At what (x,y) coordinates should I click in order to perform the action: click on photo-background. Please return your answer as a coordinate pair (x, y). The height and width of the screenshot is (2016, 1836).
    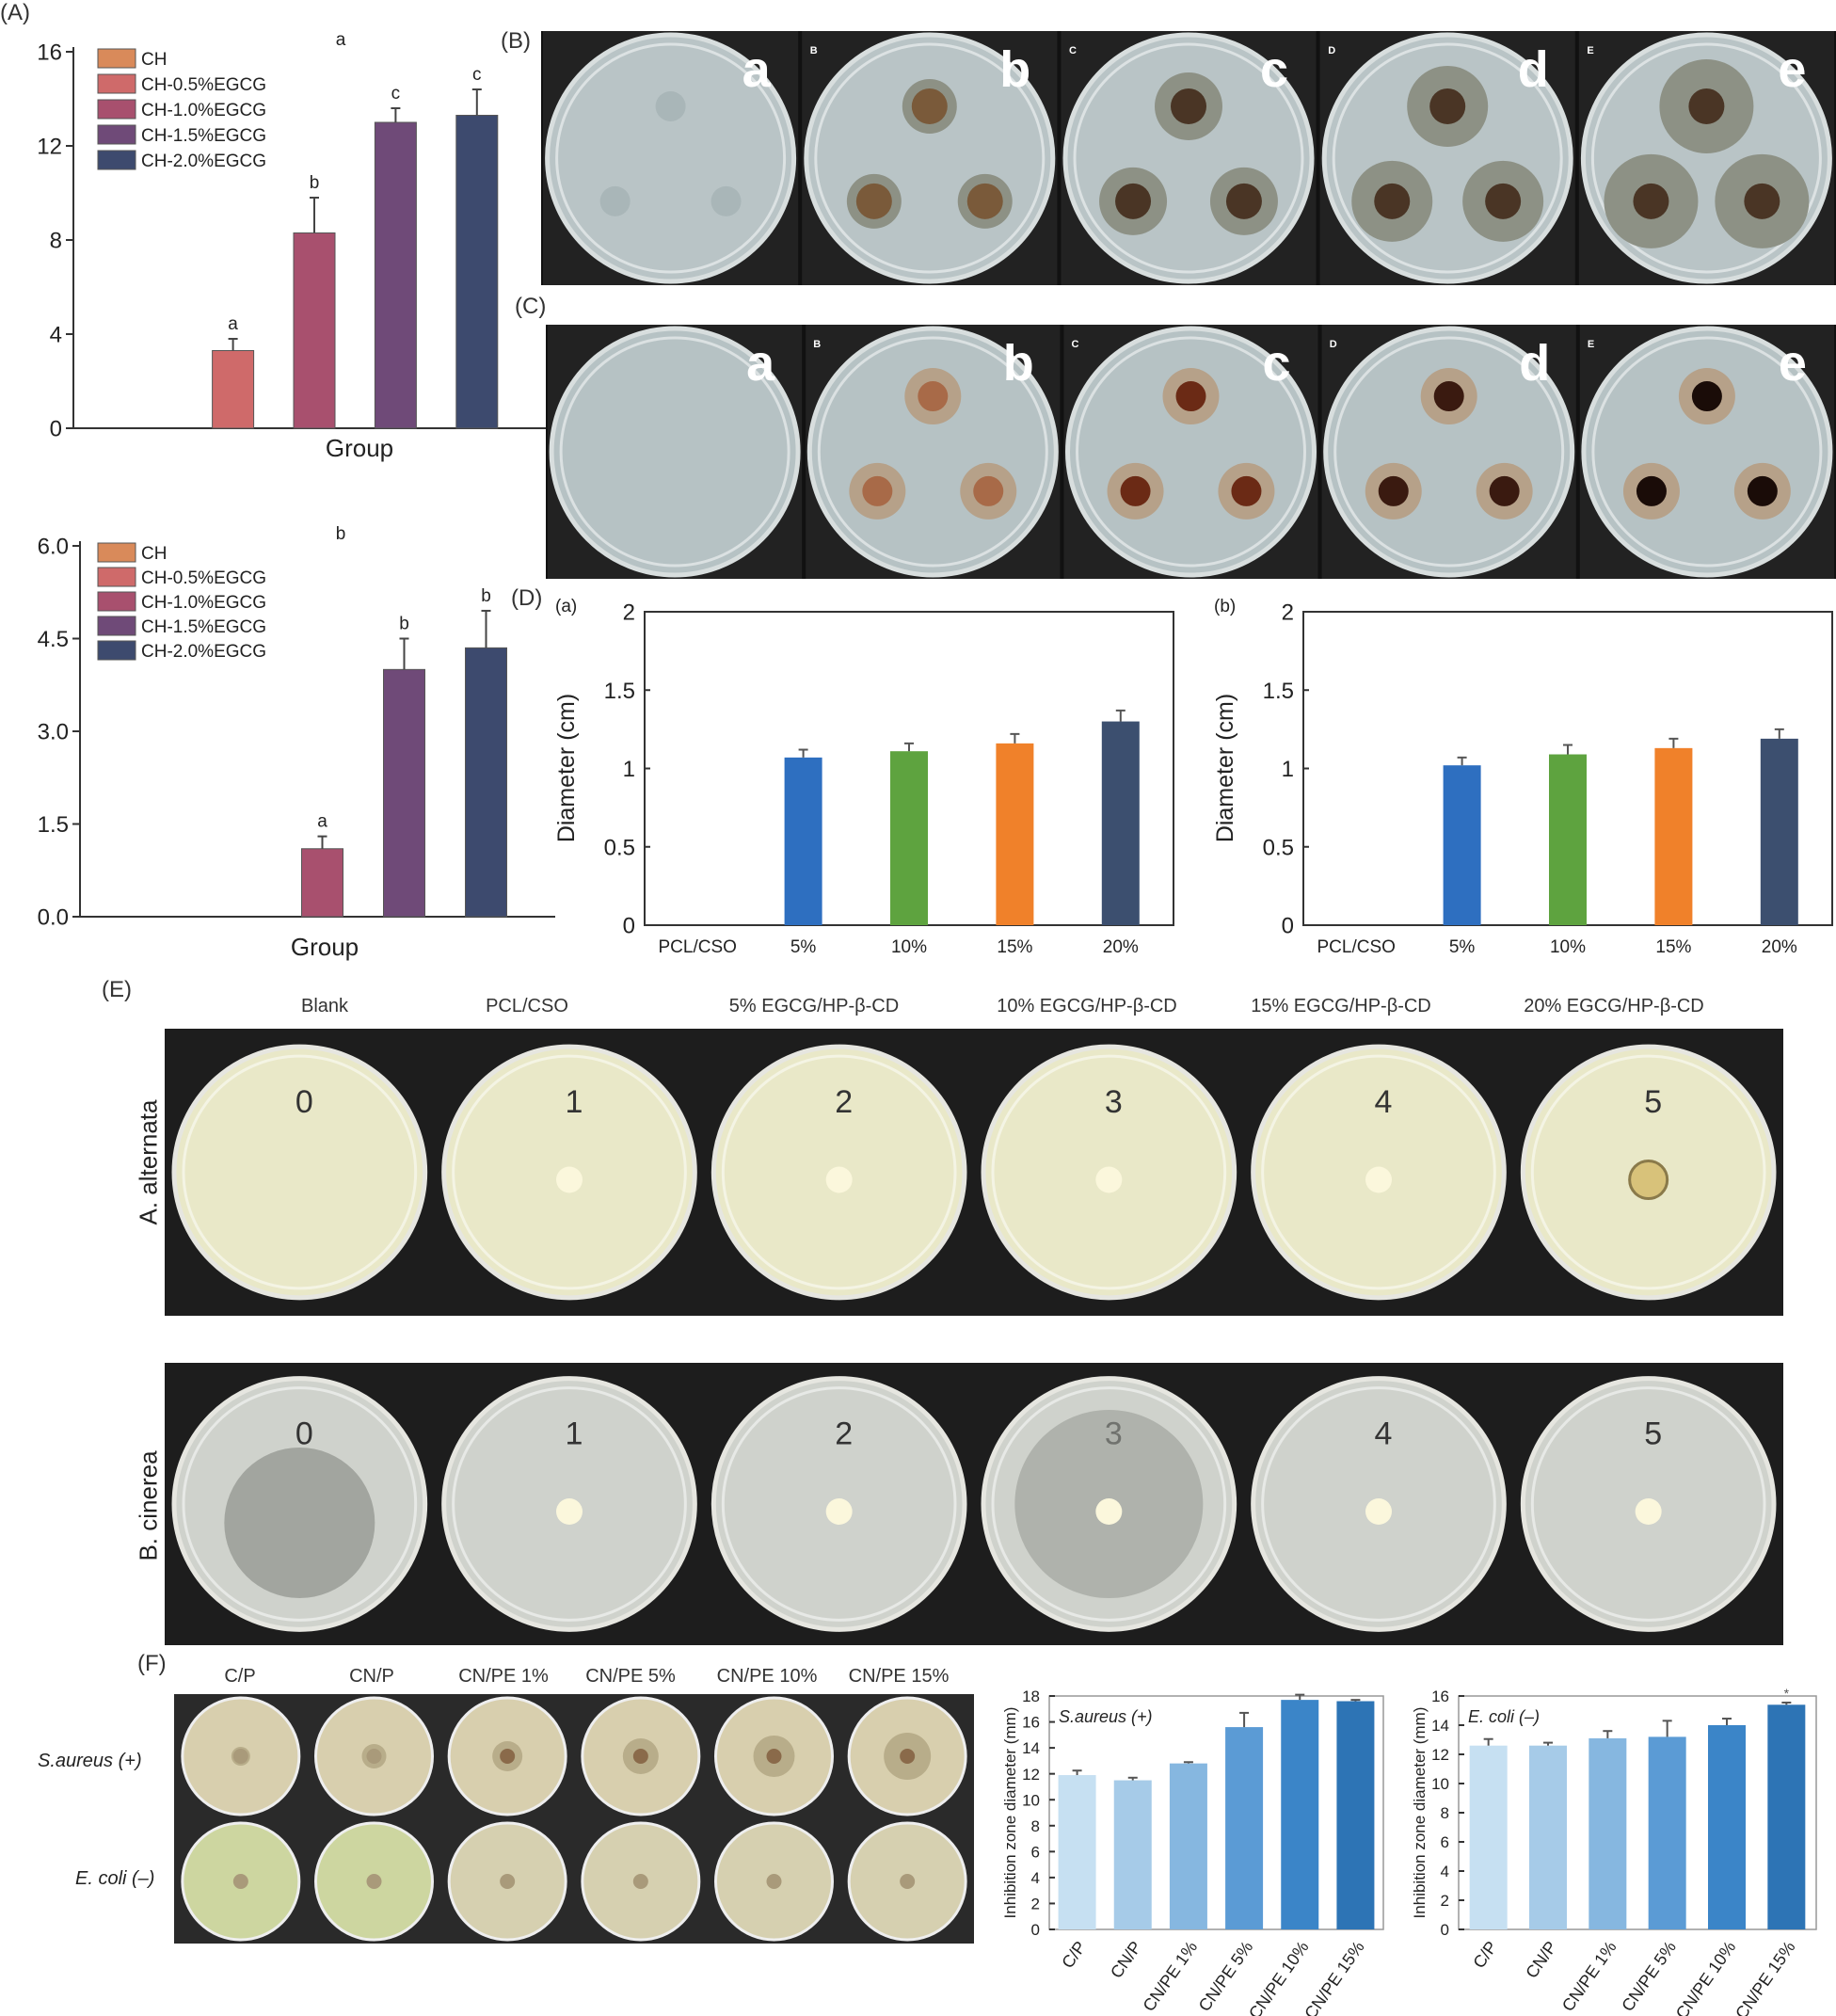
    Looking at the image, I should click on (574, 1819).